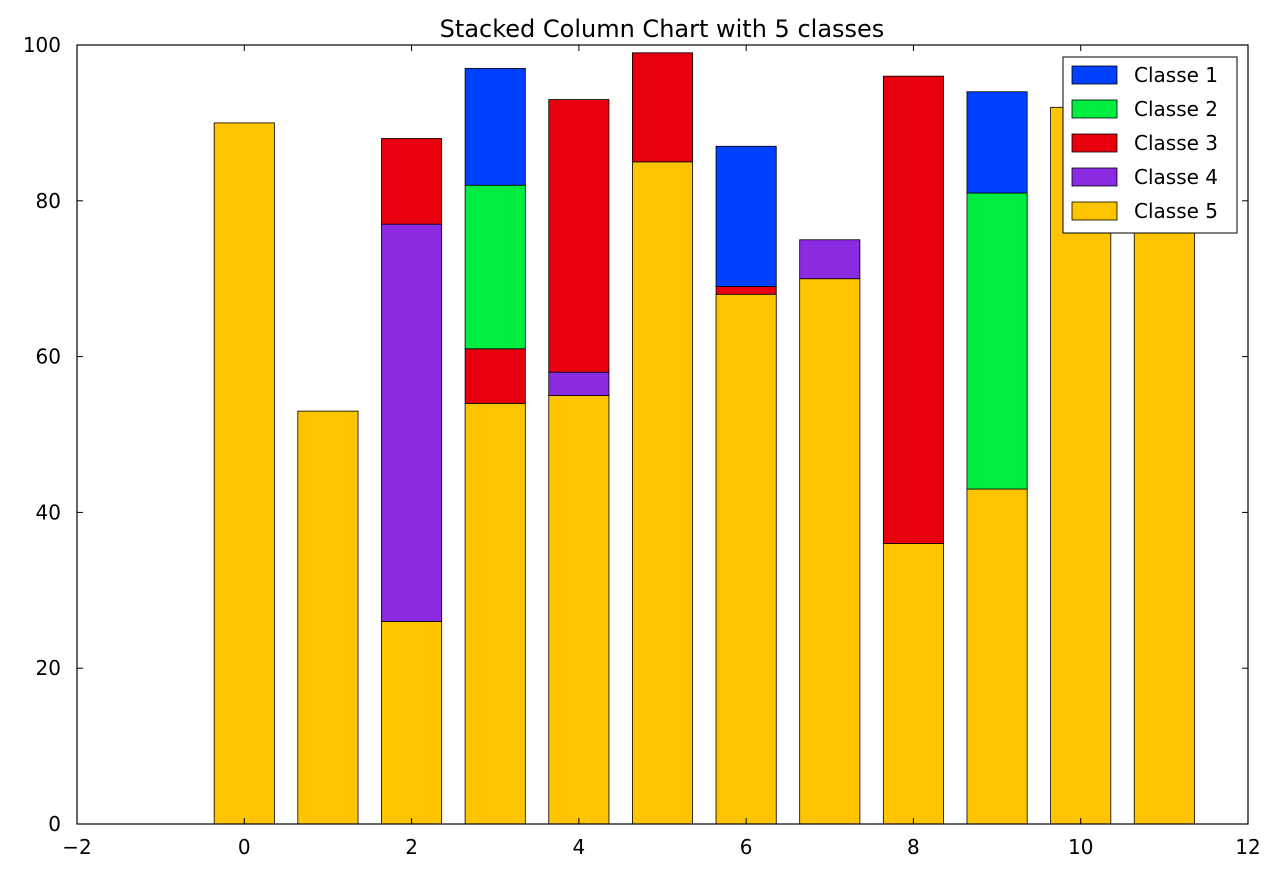 Image resolution: width=1280 pixels, height=880 pixels. I want to click on y-tick-label: 100, so click(42, 45).